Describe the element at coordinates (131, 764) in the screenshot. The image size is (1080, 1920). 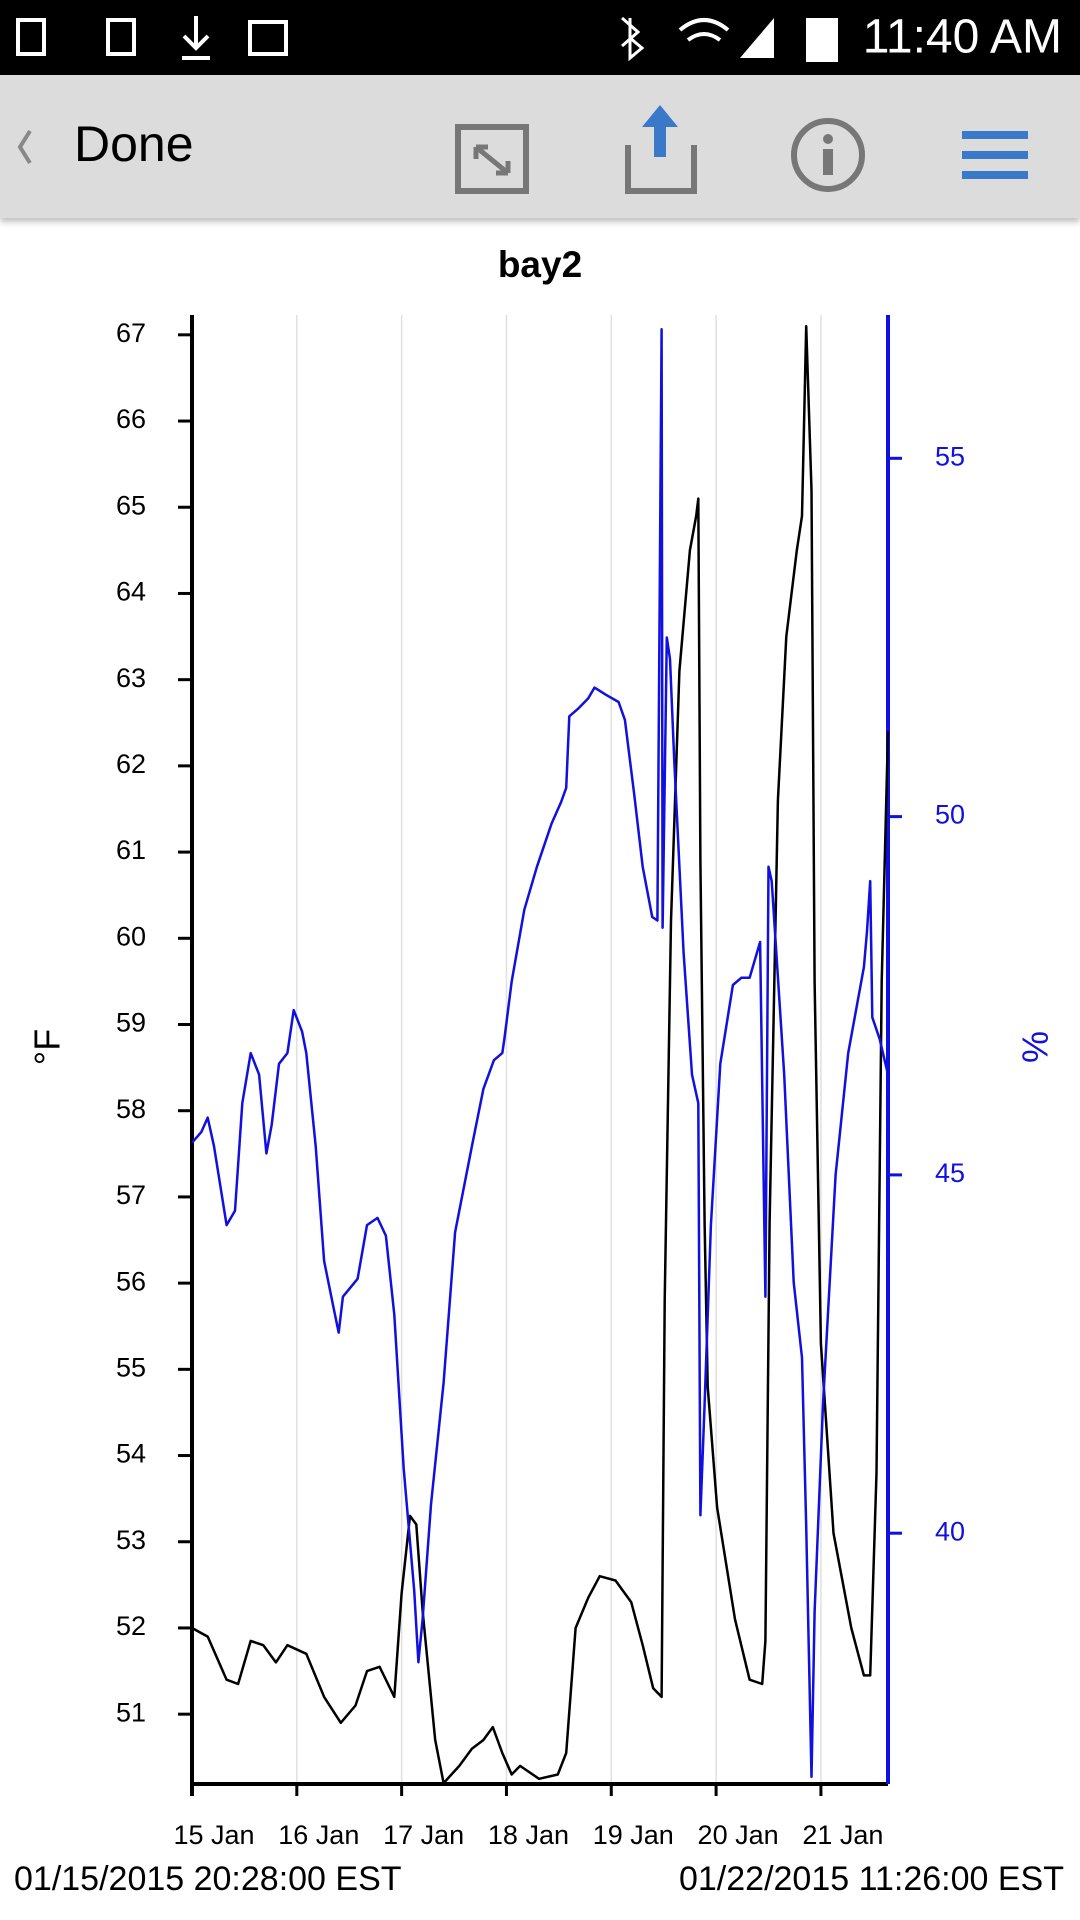
I see `y-tick-label: 62` at that location.